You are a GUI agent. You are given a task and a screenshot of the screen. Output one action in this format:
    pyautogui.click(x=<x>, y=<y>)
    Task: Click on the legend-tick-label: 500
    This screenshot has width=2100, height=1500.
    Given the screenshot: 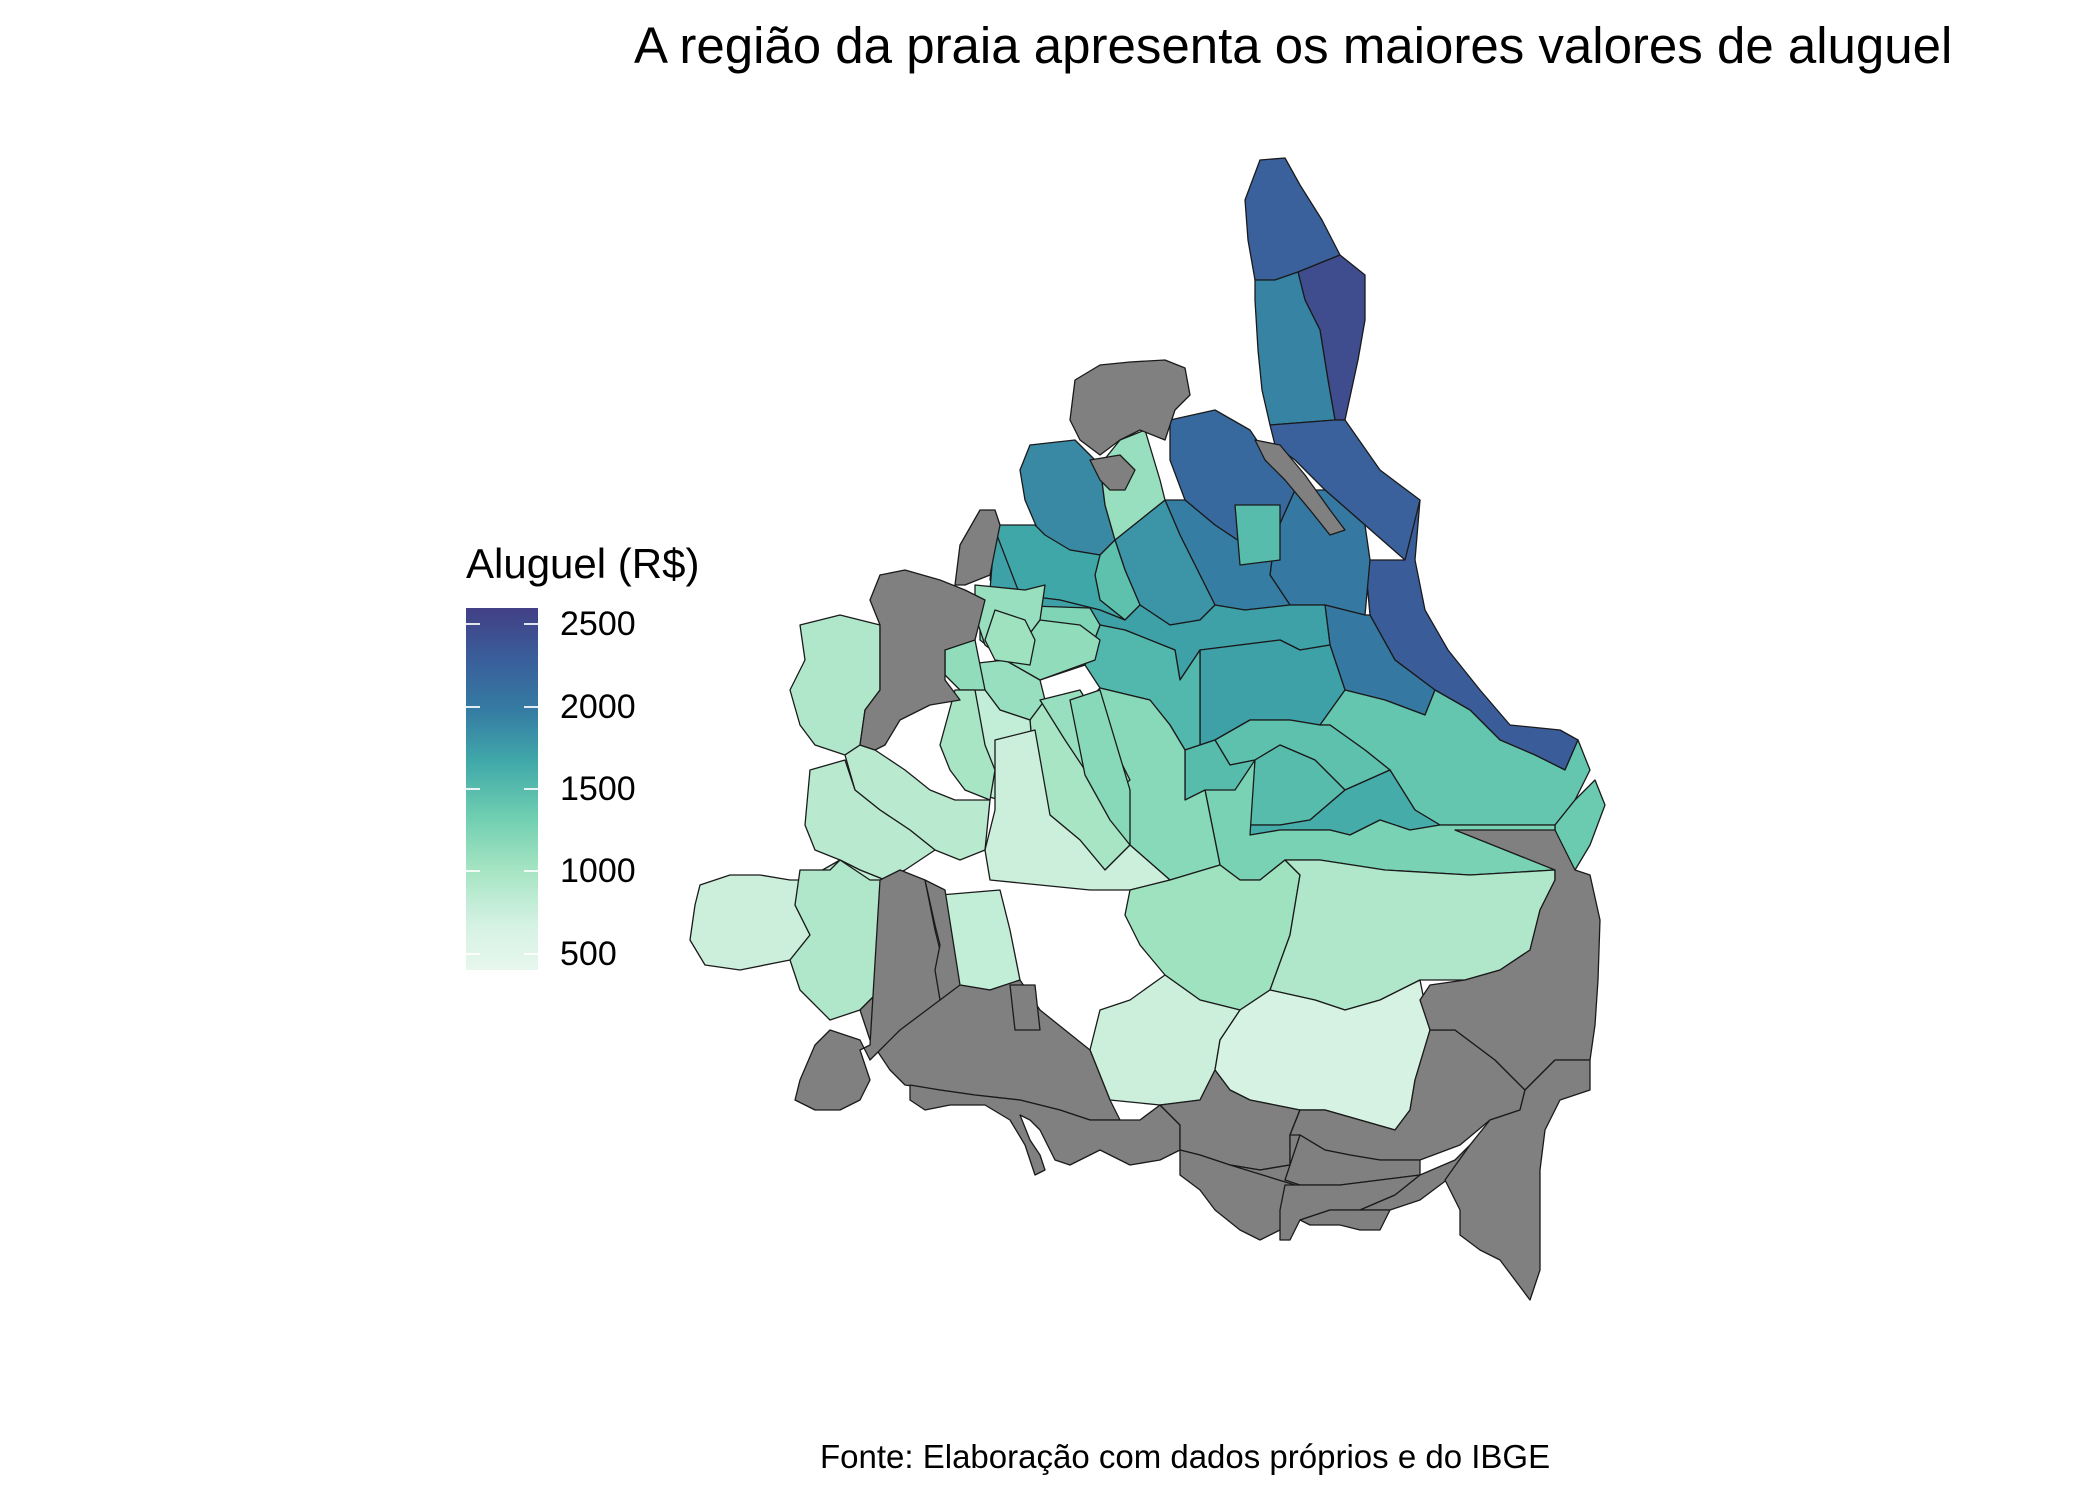 What is the action you would take?
    pyautogui.click(x=588, y=953)
    